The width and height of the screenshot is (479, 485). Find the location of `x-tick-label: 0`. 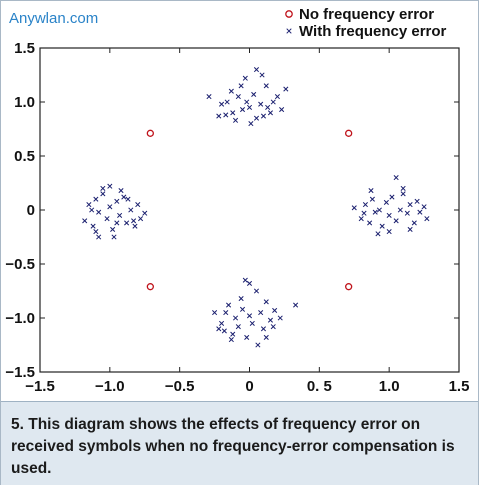

x-tick-label: 0 is located at coordinates (249, 386).